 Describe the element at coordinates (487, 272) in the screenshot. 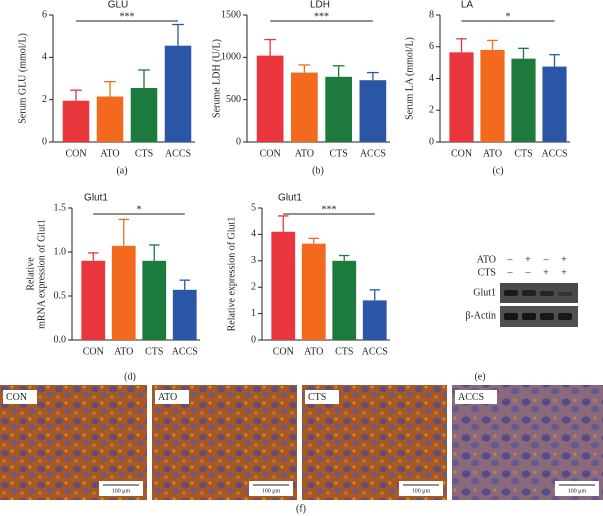

I see `blot-row-label: CTS` at that location.